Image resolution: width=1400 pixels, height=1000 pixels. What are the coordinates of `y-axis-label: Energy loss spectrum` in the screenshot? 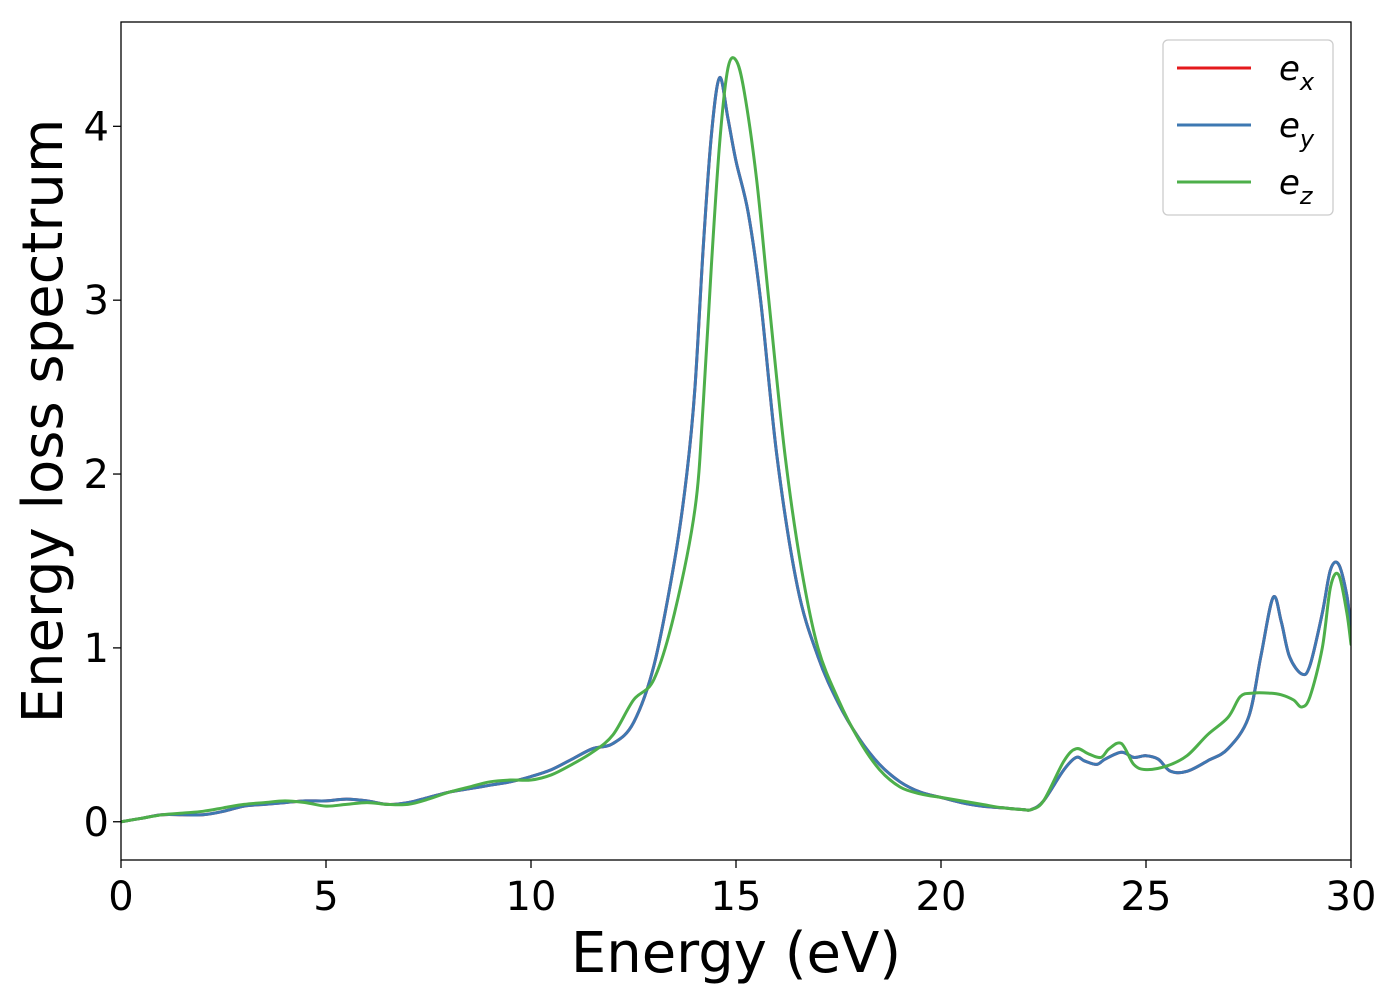 It's located at (43, 421).